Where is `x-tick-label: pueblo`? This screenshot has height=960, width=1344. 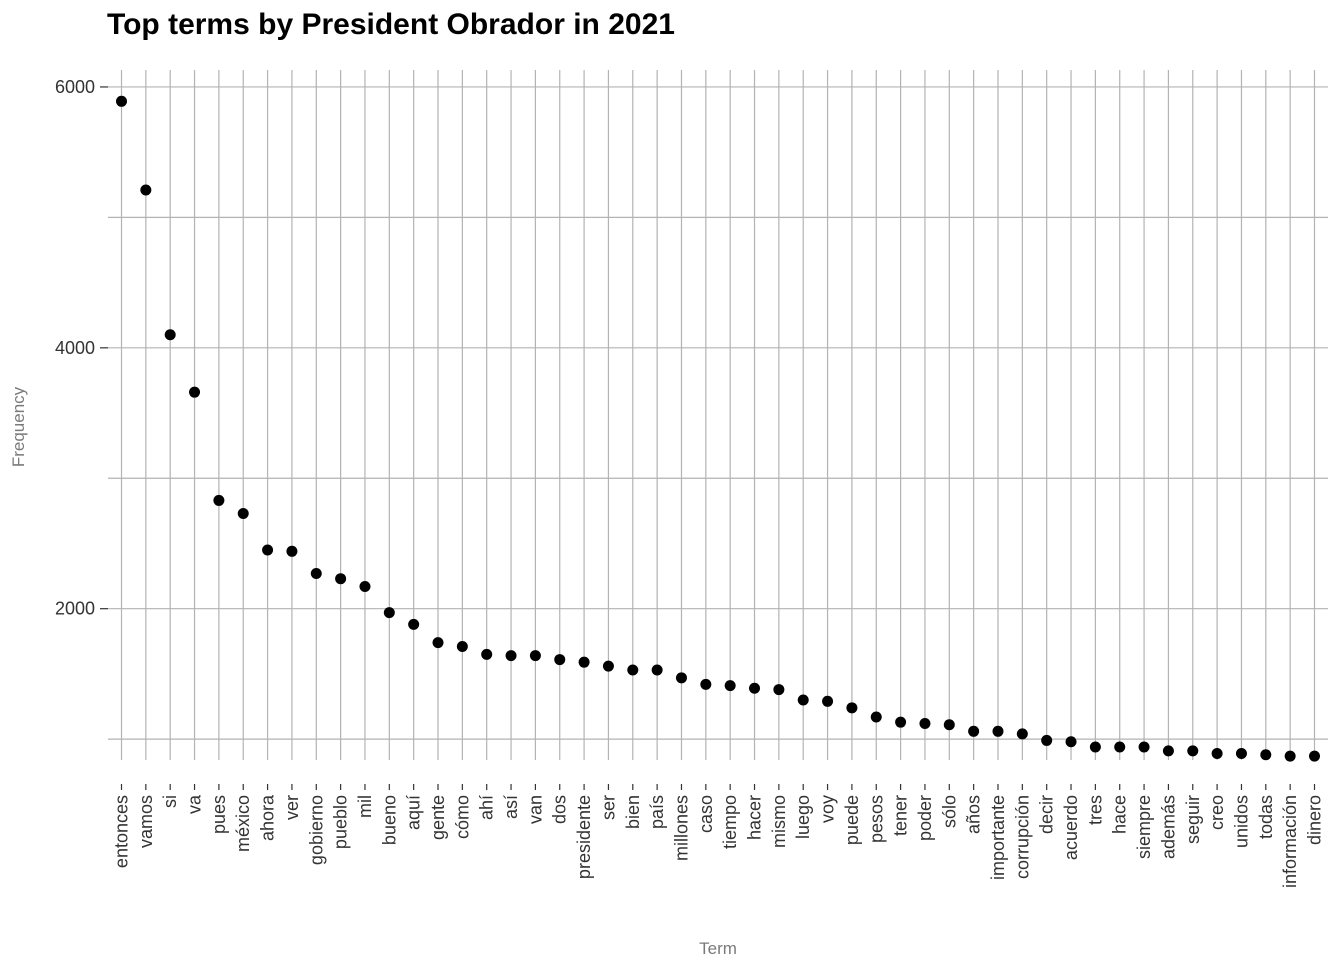
x-tick-label: pueblo is located at coordinates (341, 822).